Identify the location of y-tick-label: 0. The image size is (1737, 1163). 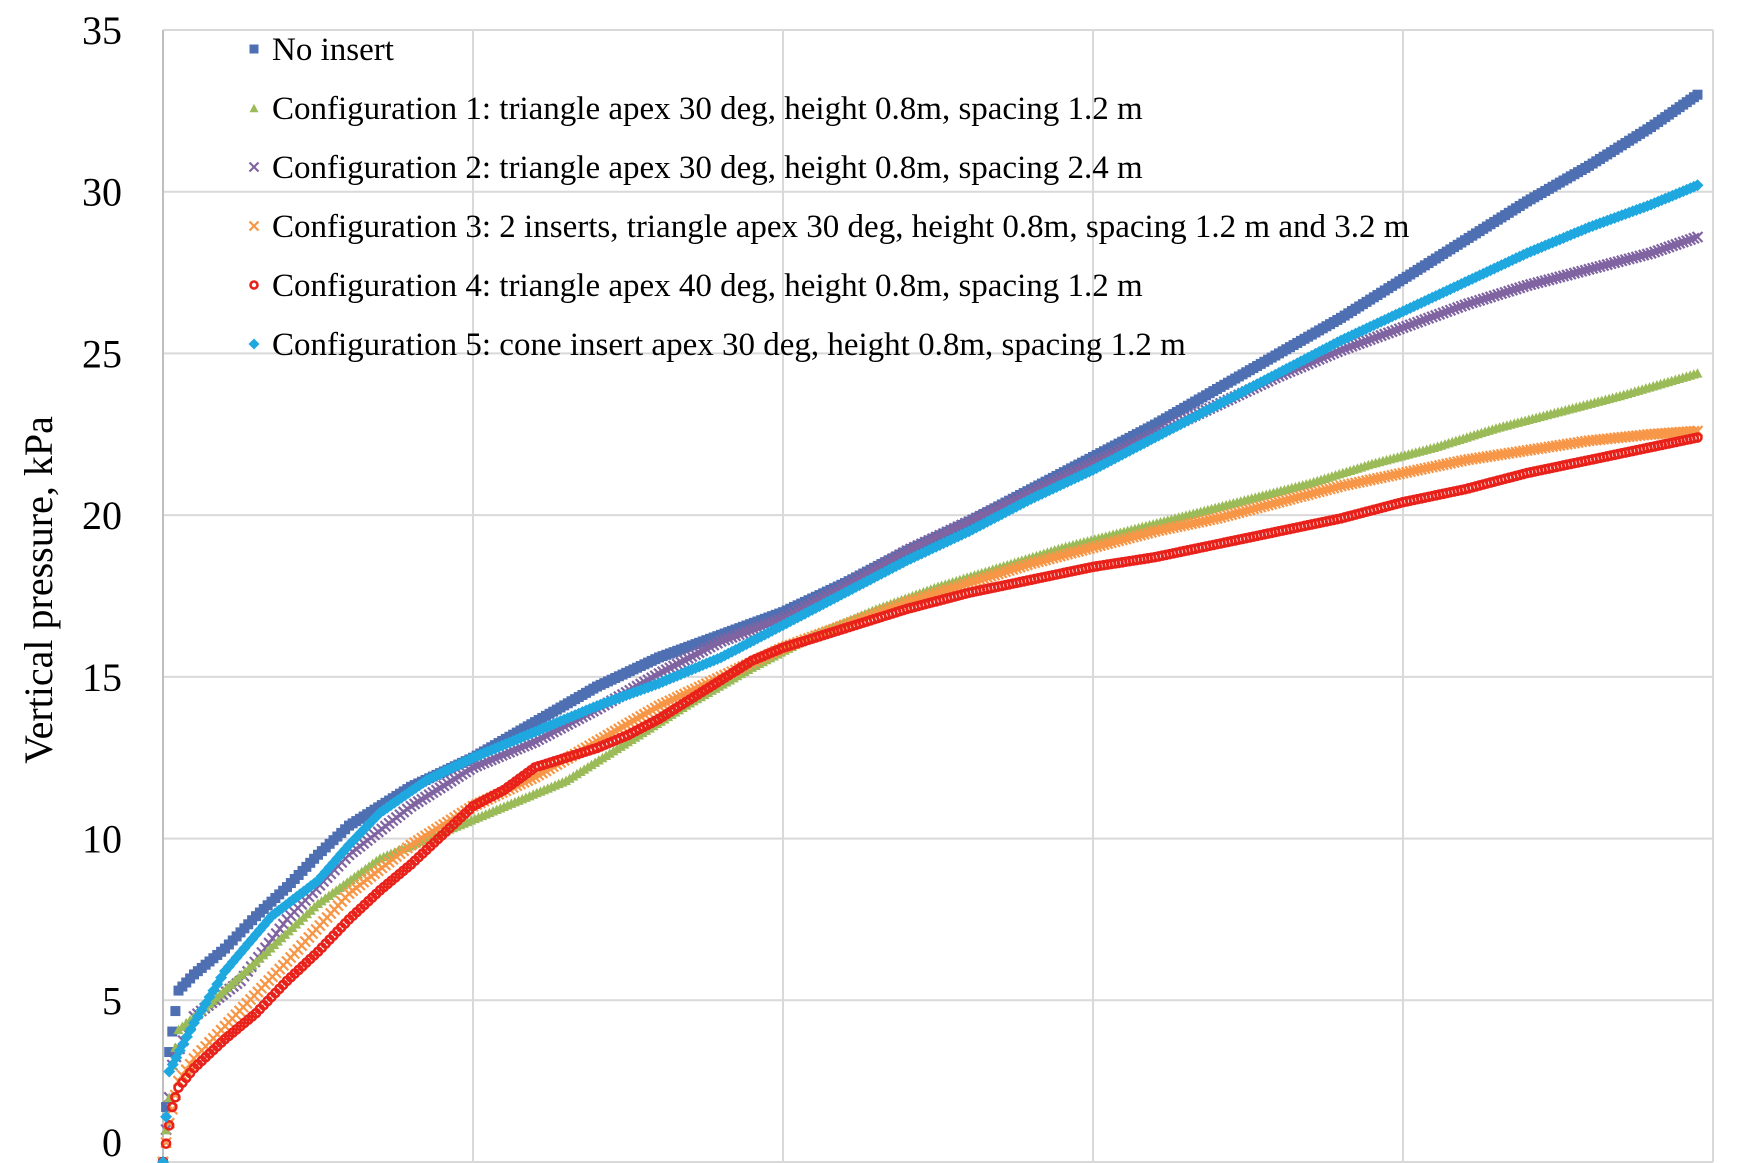
(112, 1141).